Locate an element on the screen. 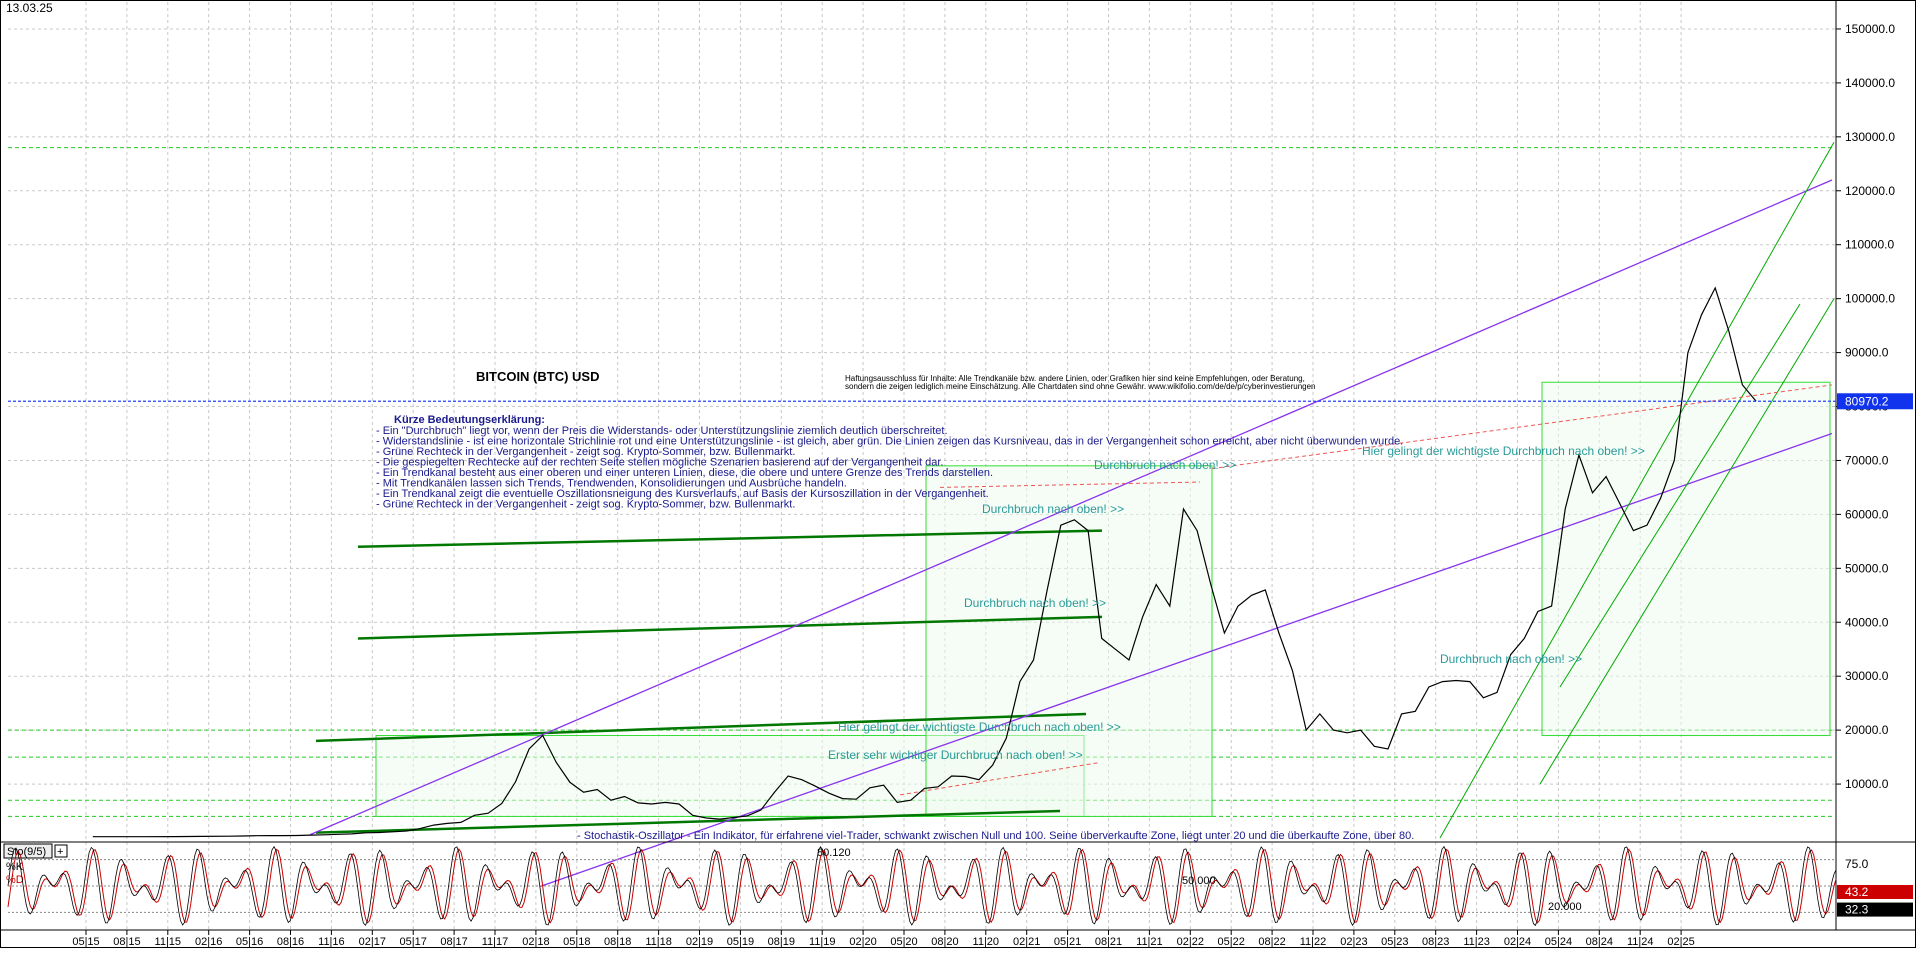 Image resolution: width=1916 pixels, height=953 pixels. x-tick-label: 11|17 is located at coordinates (495, 942).